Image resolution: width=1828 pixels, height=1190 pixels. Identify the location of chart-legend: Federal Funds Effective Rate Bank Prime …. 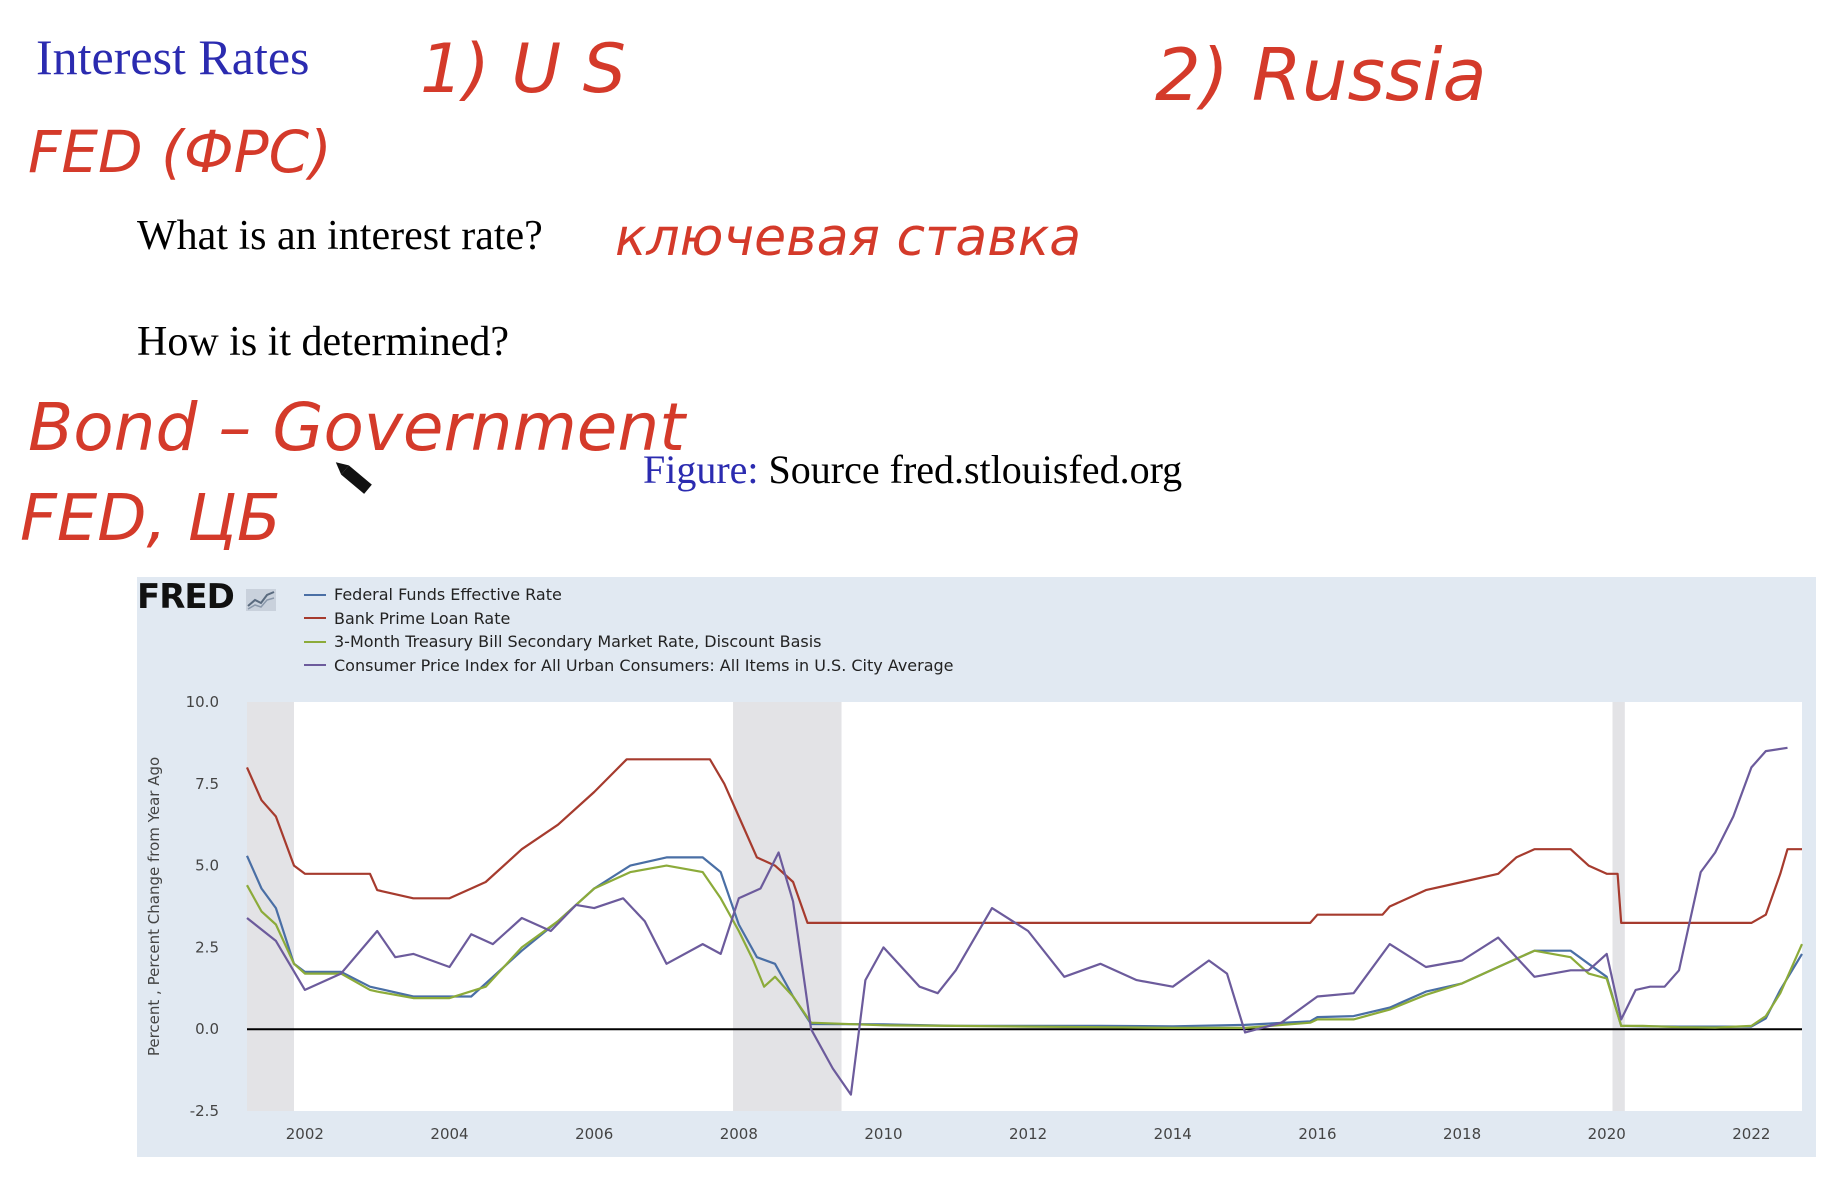
(629, 630).